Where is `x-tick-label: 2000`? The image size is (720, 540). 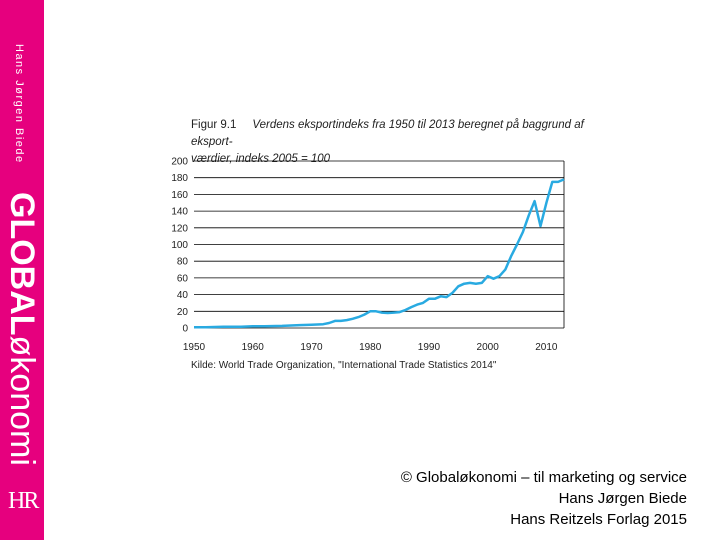
x-tick-label: 2000 is located at coordinates (488, 347).